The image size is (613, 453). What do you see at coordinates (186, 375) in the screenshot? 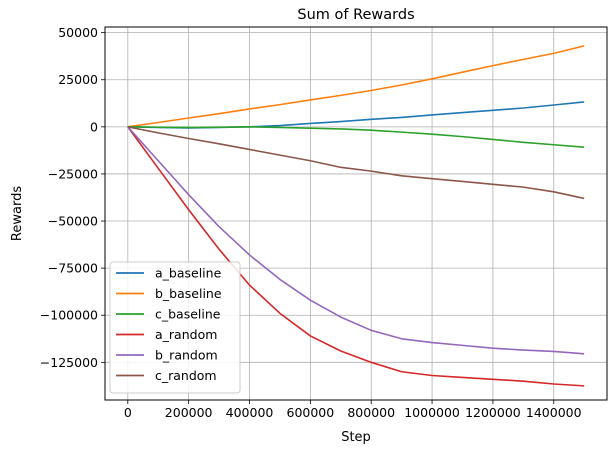
I see `legend-label-c-random: c_random` at bounding box center [186, 375].